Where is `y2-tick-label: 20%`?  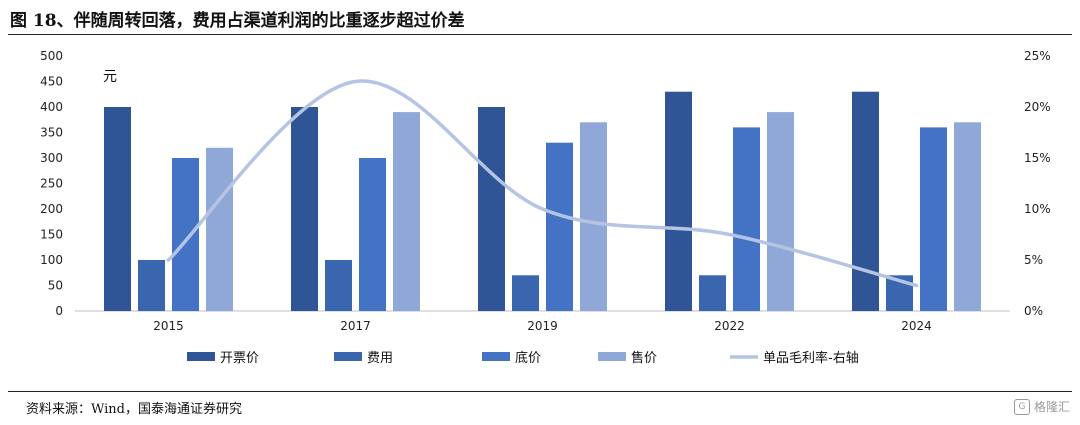
y2-tick-label: 20% is located at coordinates (1037, 107).